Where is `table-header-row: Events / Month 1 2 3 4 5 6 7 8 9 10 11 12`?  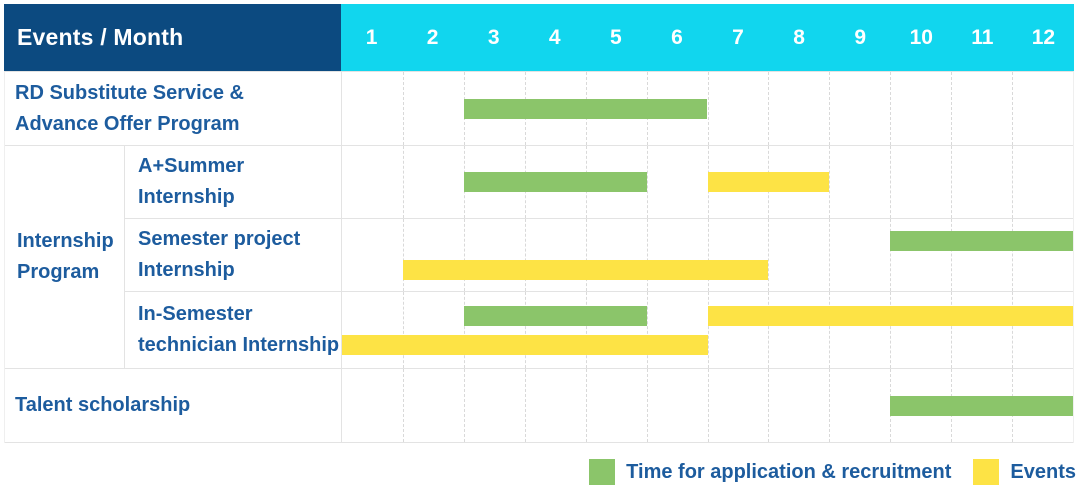 table-header-row: Events / Month 1 2 3 4 5 6 7 8 9 10 11 12 is located at coordinates (539, 37).